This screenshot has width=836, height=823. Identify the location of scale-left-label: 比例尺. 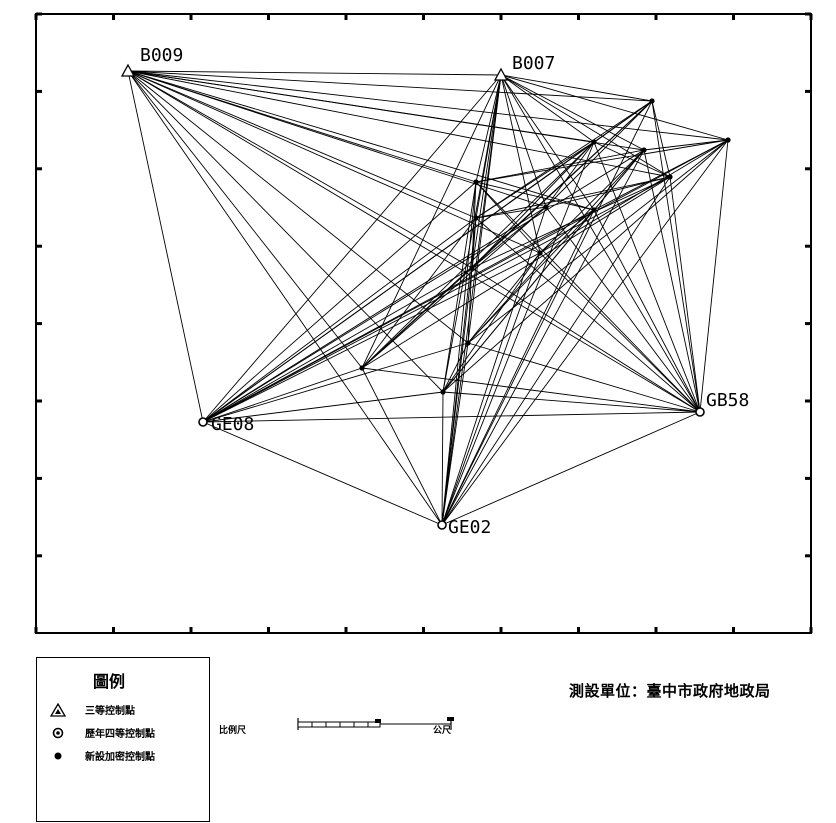
(233, 731).